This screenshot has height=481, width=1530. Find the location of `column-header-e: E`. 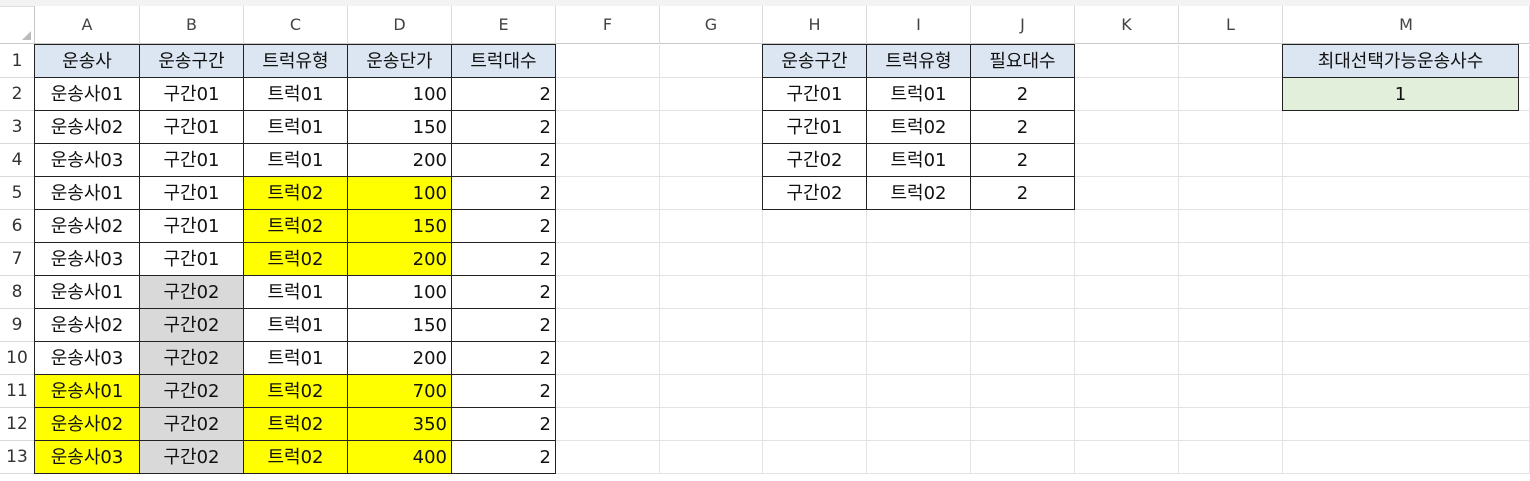

column-header-e: E is located at coordinates (504, 25).